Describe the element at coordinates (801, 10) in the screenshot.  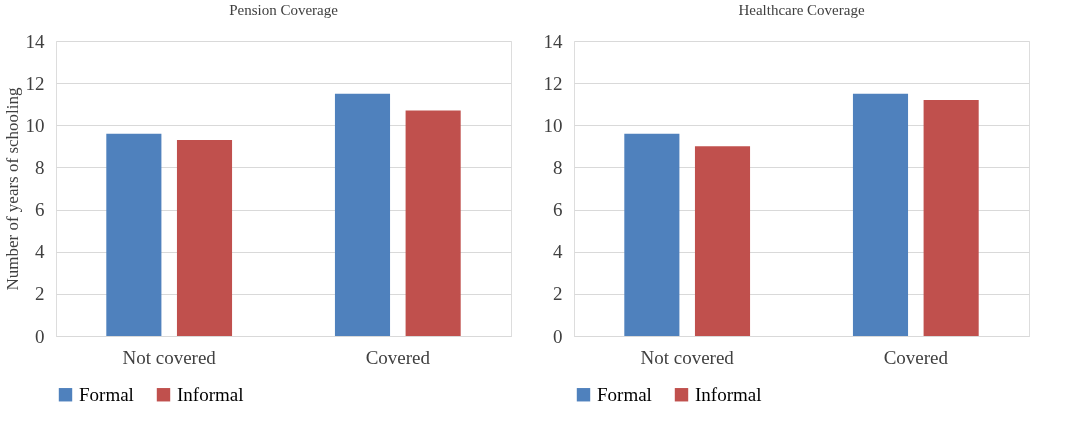
I see `chart-title: Healthcare Coverage` at that location.